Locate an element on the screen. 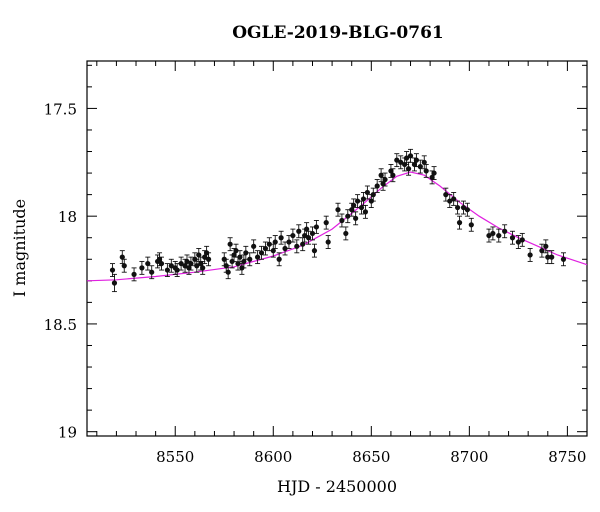  x-axis-label: HJD - 2450000 is located at coordinates (337, 486).